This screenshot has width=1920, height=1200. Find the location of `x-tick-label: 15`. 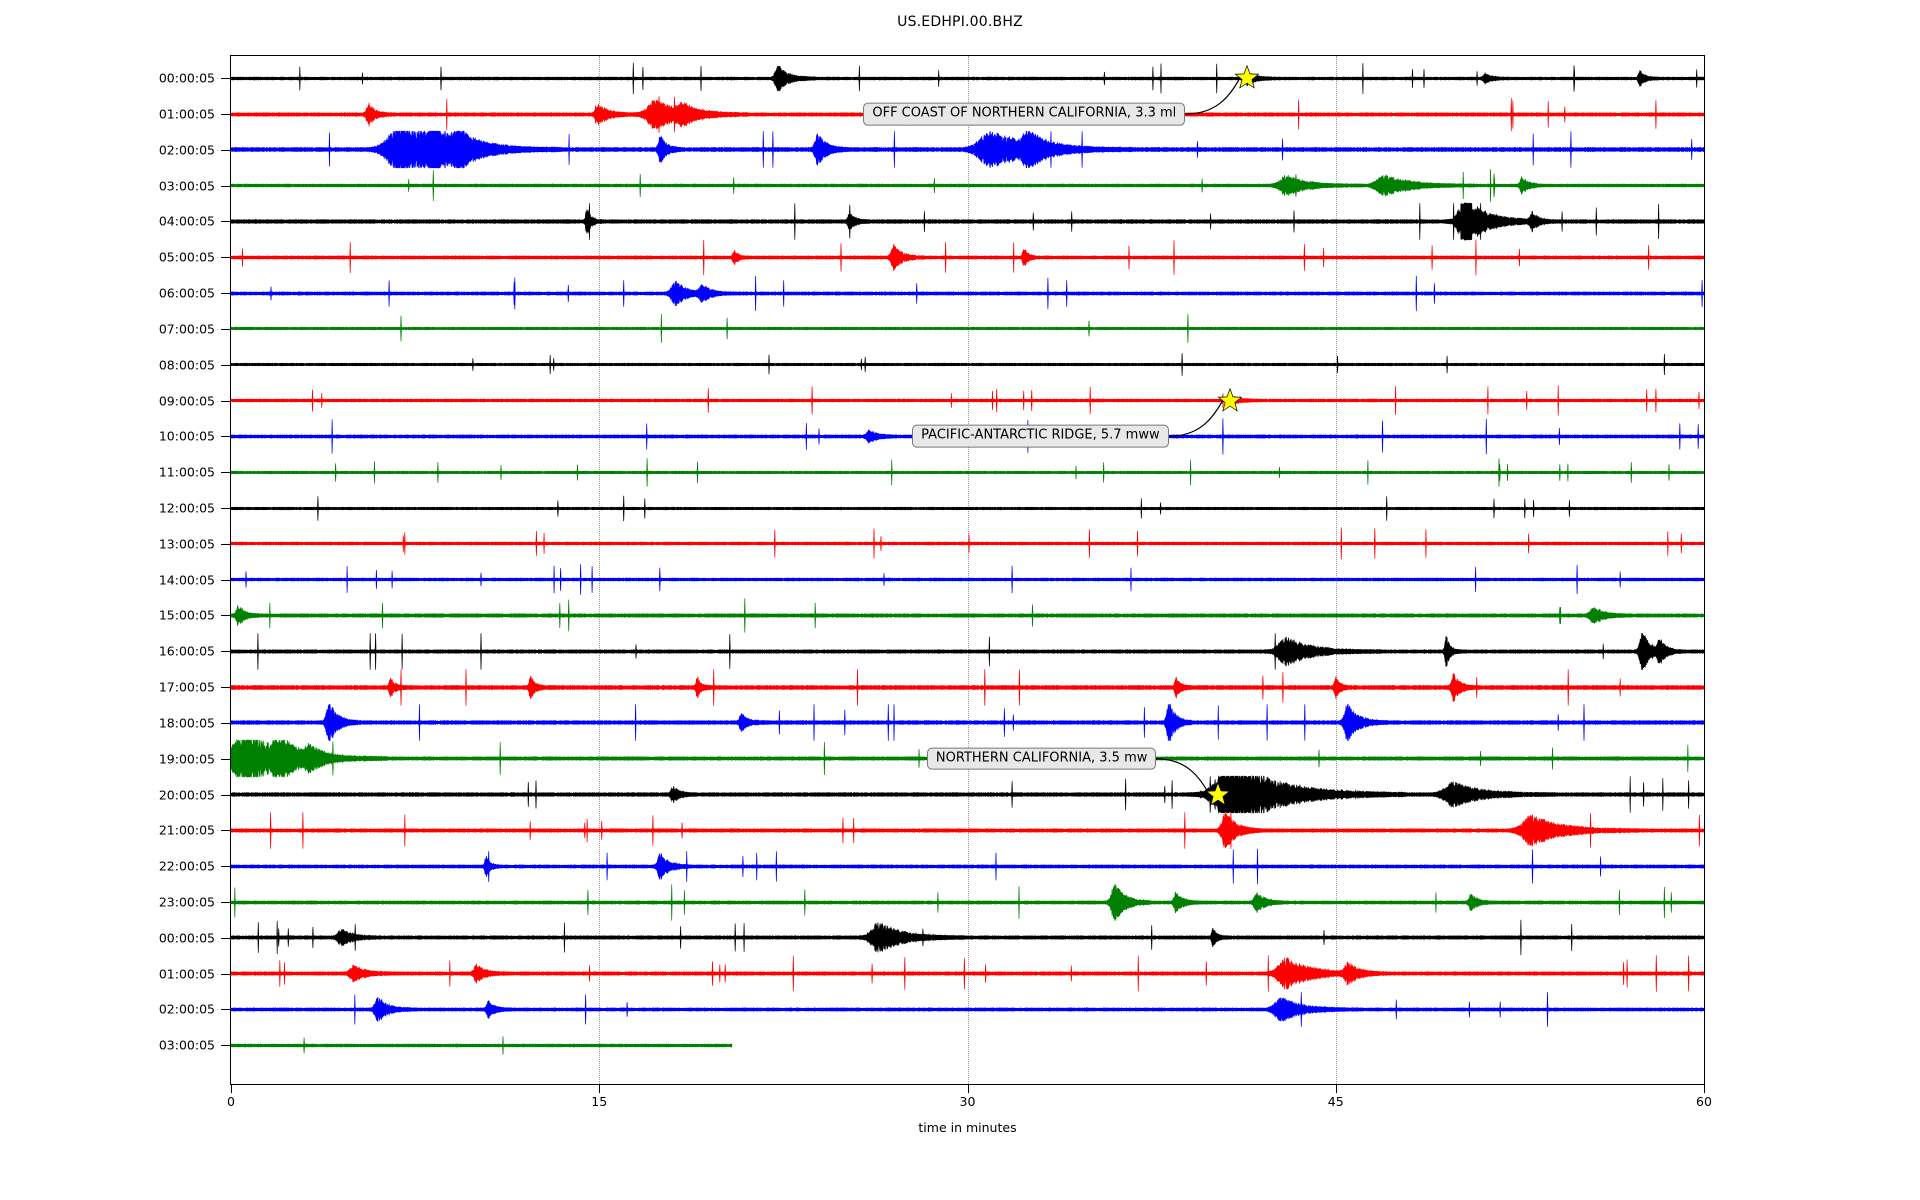

x-tick-label: 15 is located at coordinates (599, 1101).